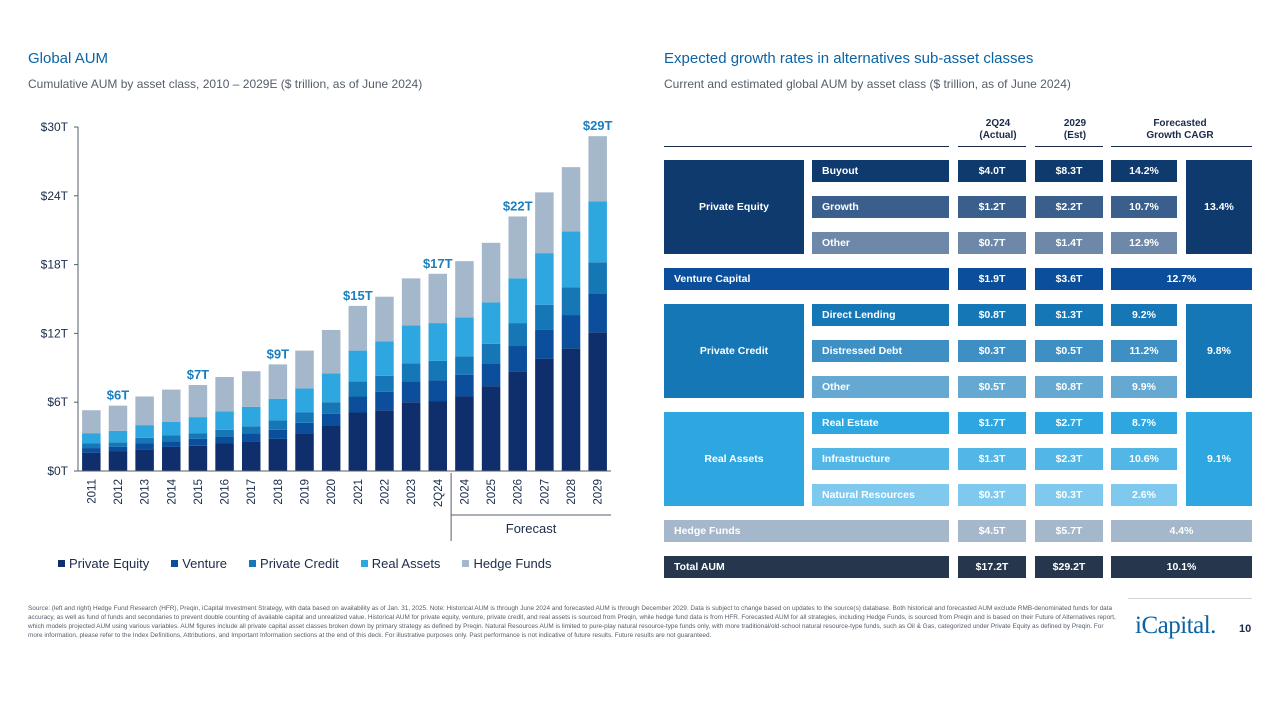 The width and height of the screenshot is (1280, 720). Describe the element at coordinates (1245, 629) in the screenshot. I see `page-number: 10` at that location.